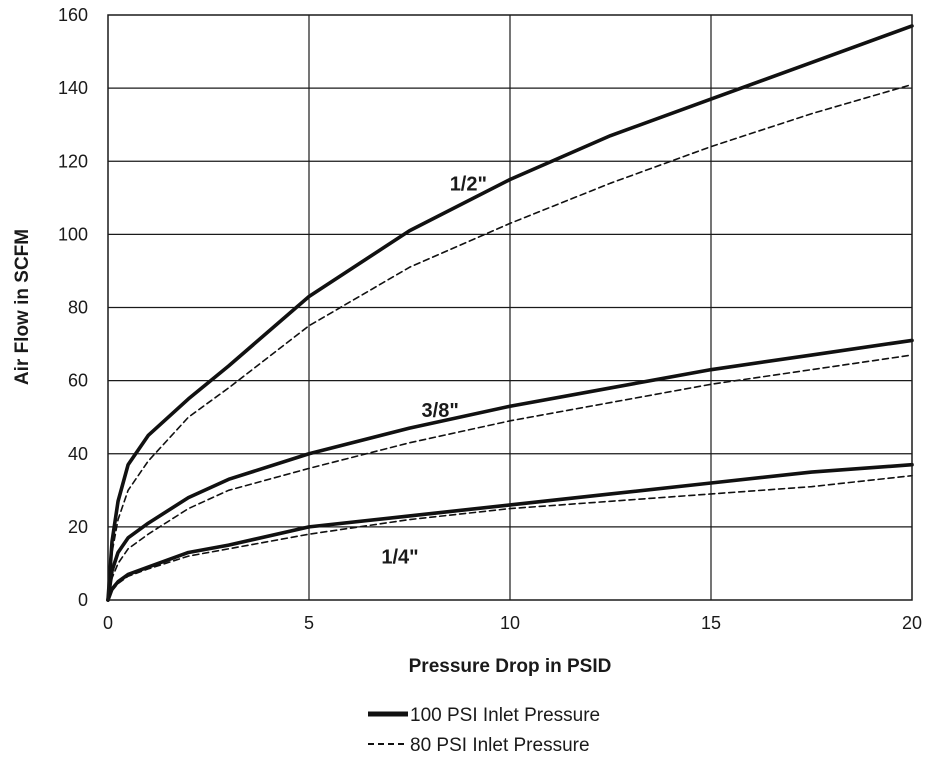  What do you see at coordinates (78, 454) in the screenshot?
I see `y-tick-label: 40` at bounding box center [78, 454].